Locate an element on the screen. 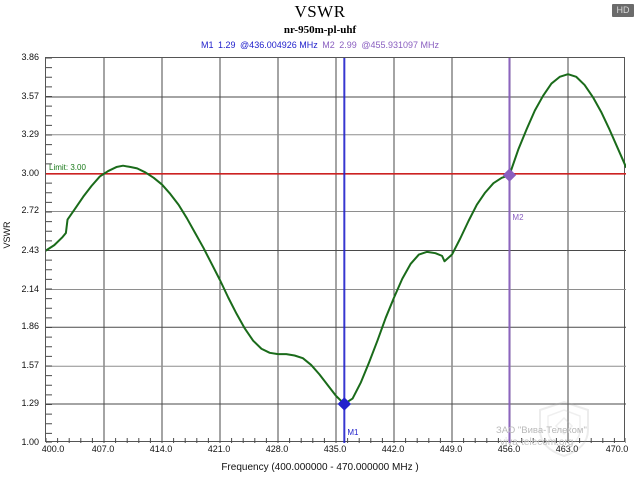  y-tick-label: 3.00 is located at coordinates (30, 172).